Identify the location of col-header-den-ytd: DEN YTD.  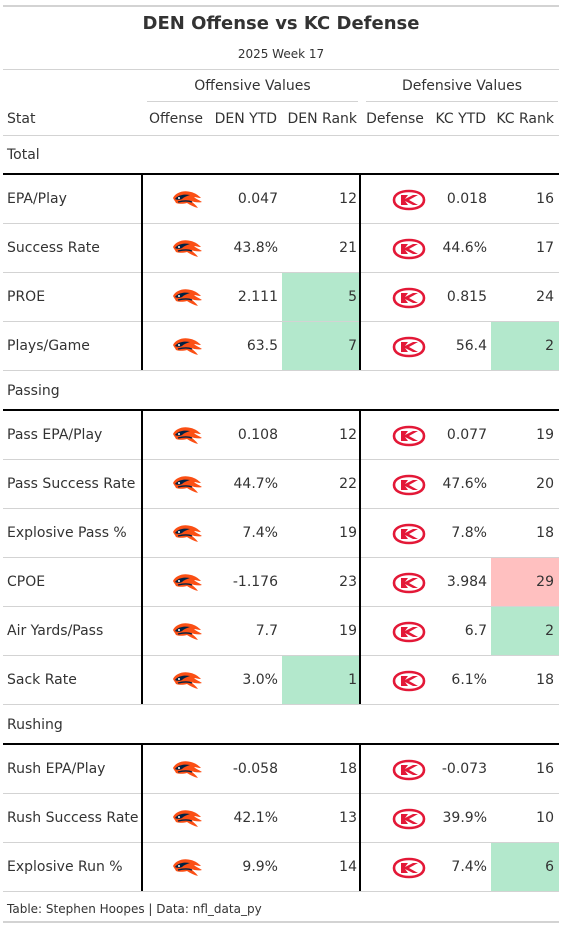
(245, 119).